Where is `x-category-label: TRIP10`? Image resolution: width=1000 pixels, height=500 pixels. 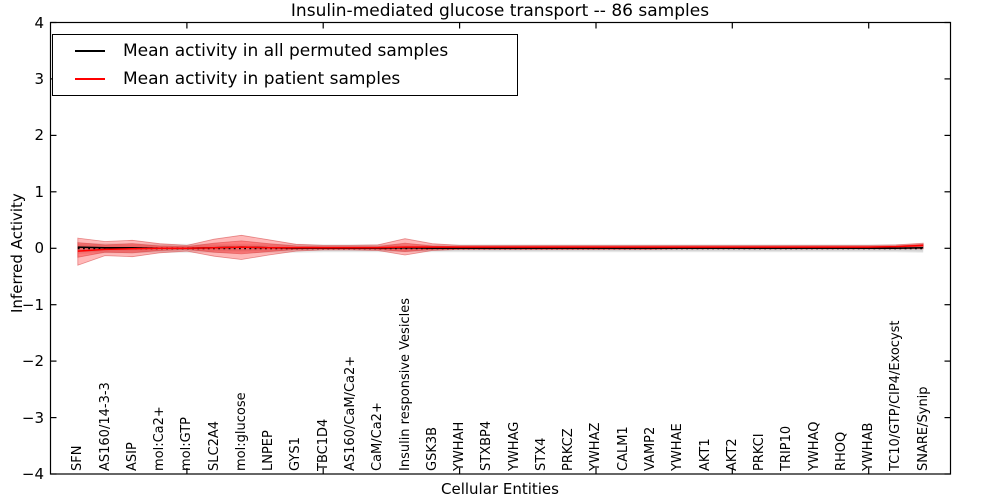 x-category-label: TRIP10 is located at coordinates (787, 448).